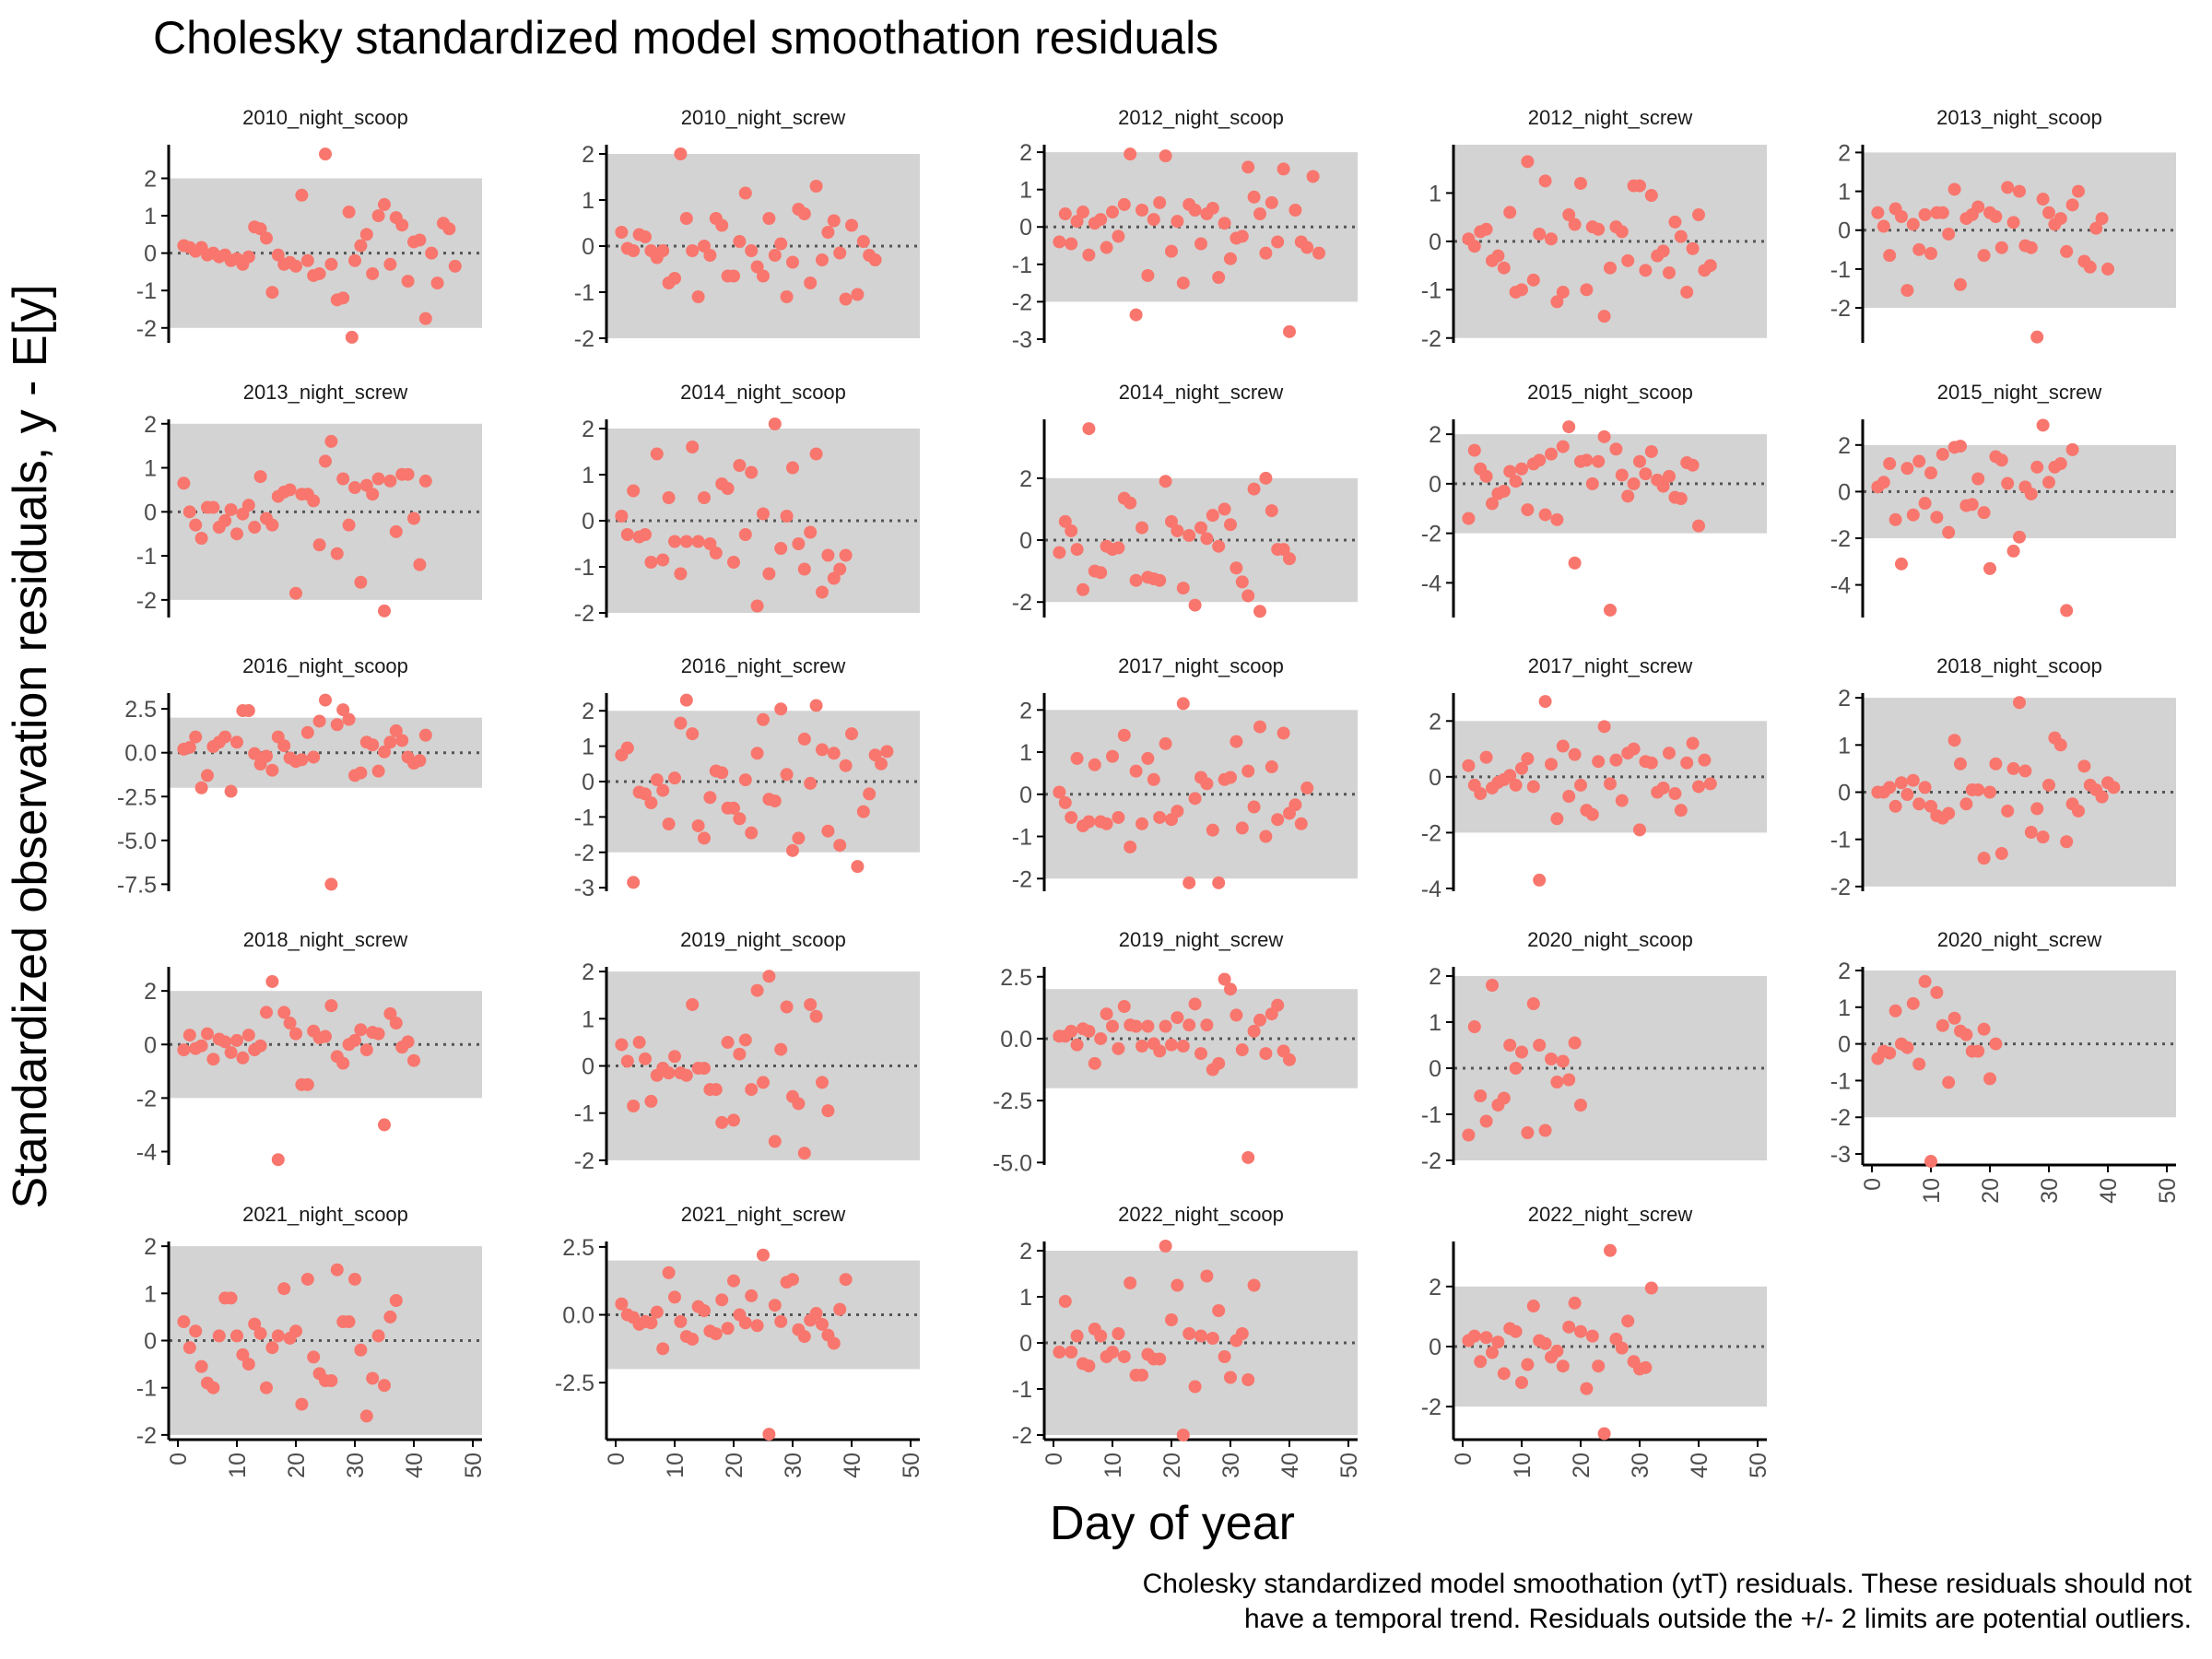 The height and width of the screenshot is (1659, 2212). What do you see at coordinates (1581, 1465) in the screenshot?
I see `x-tick-label: 20` at bounding box center [1581, 1465].